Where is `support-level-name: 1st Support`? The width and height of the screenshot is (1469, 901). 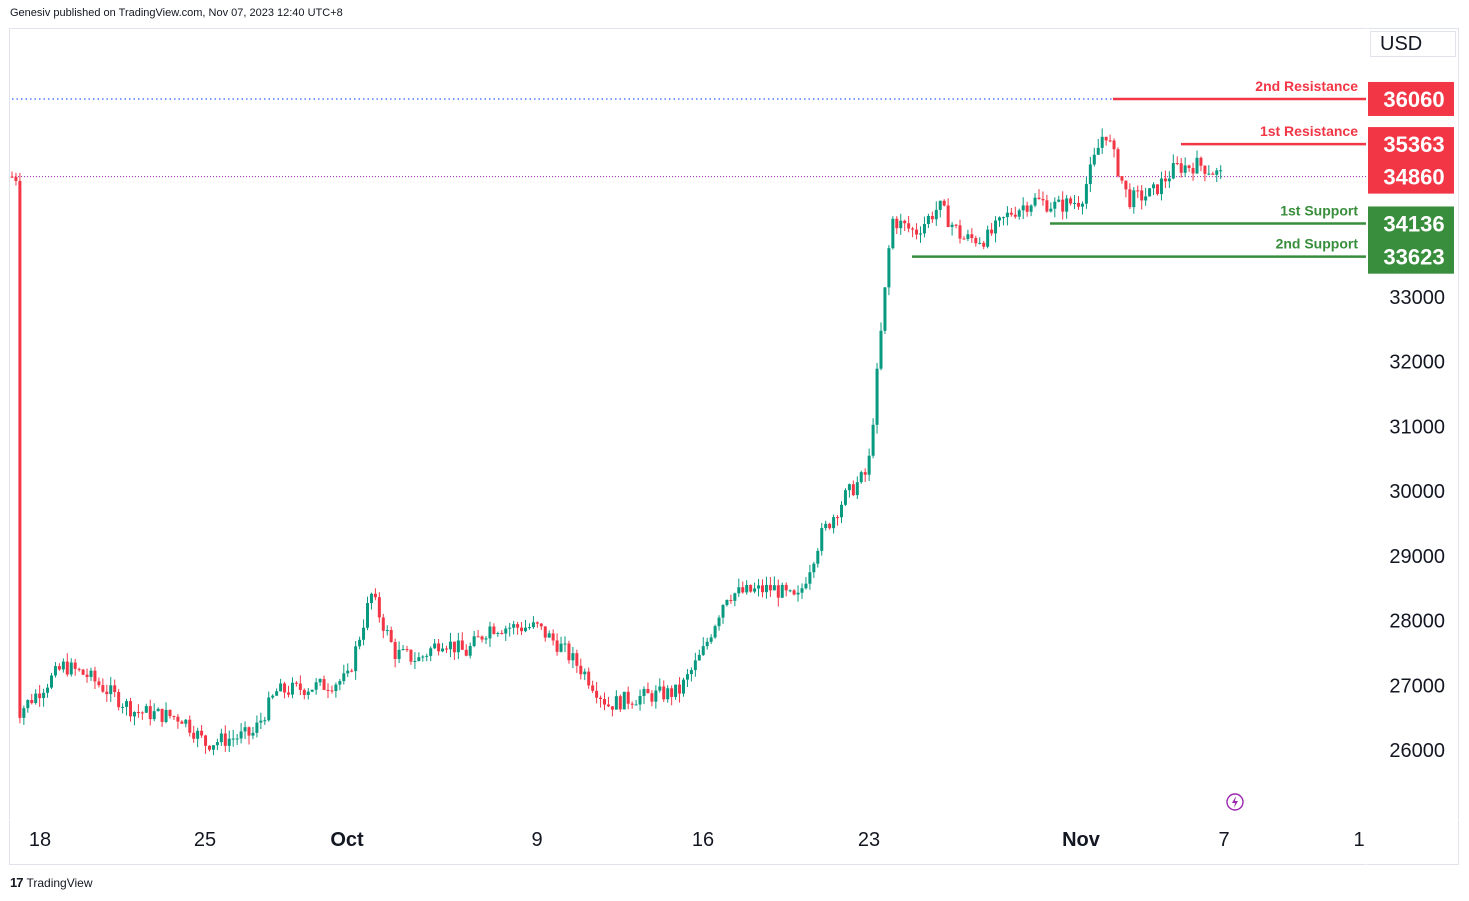 support-level-name: 1st Support is located at coordinates (1319, 210).